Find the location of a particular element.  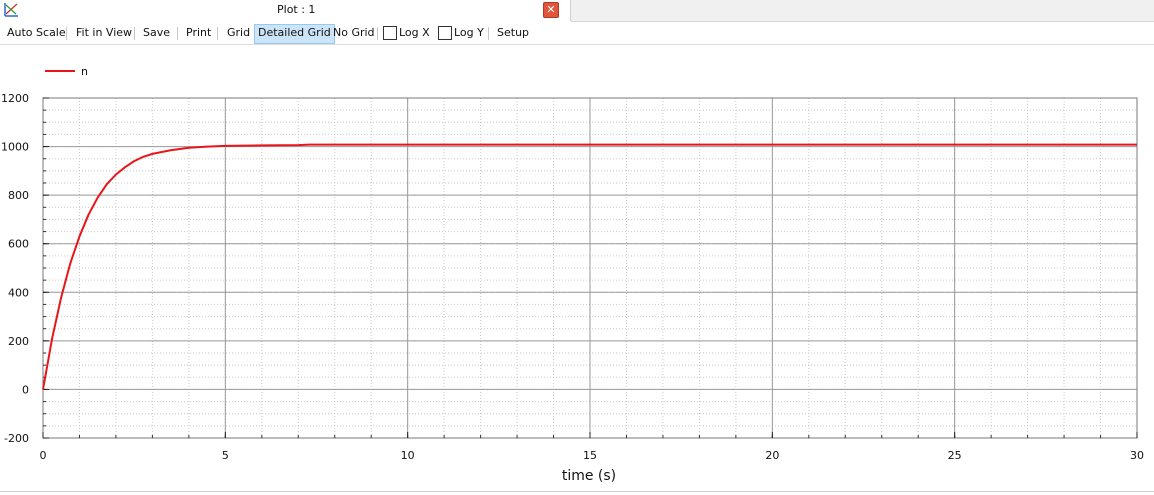

x-tick-label: 10 is located at coordinates (408, 455).